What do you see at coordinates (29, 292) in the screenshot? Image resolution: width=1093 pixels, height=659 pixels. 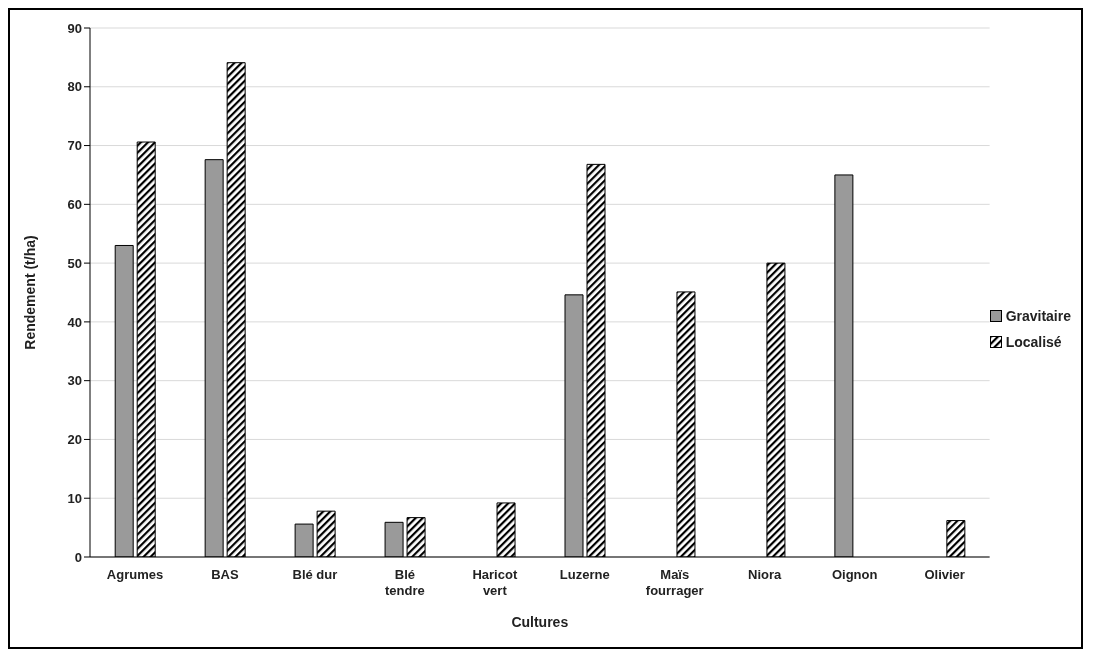 I see `y-axis-title: Rendement (t/ha)` at bounding box center [29, 292].